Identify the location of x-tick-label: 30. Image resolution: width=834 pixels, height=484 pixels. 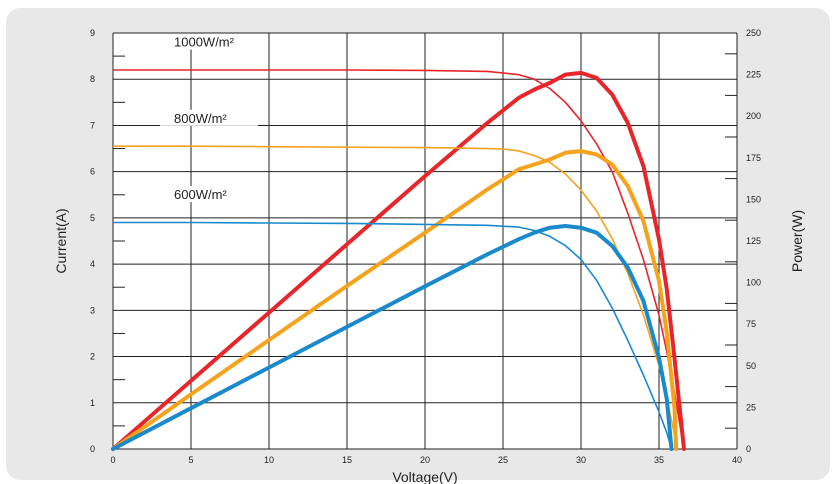
(581, 460).